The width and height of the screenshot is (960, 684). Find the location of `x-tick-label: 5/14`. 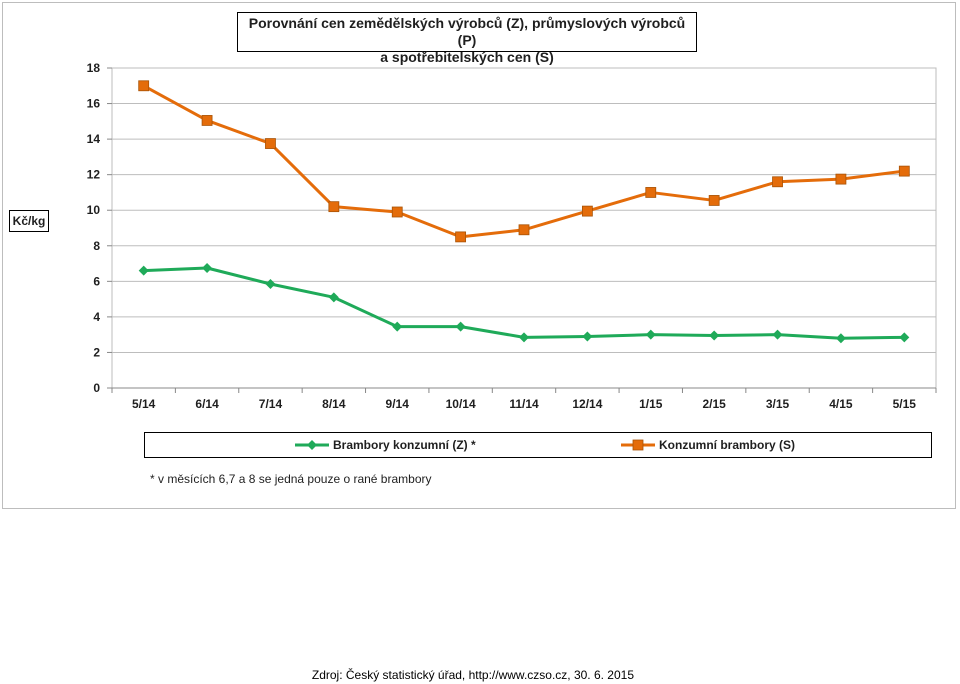

x-tick-label: 5/14 is located at coordinates (144, 404).